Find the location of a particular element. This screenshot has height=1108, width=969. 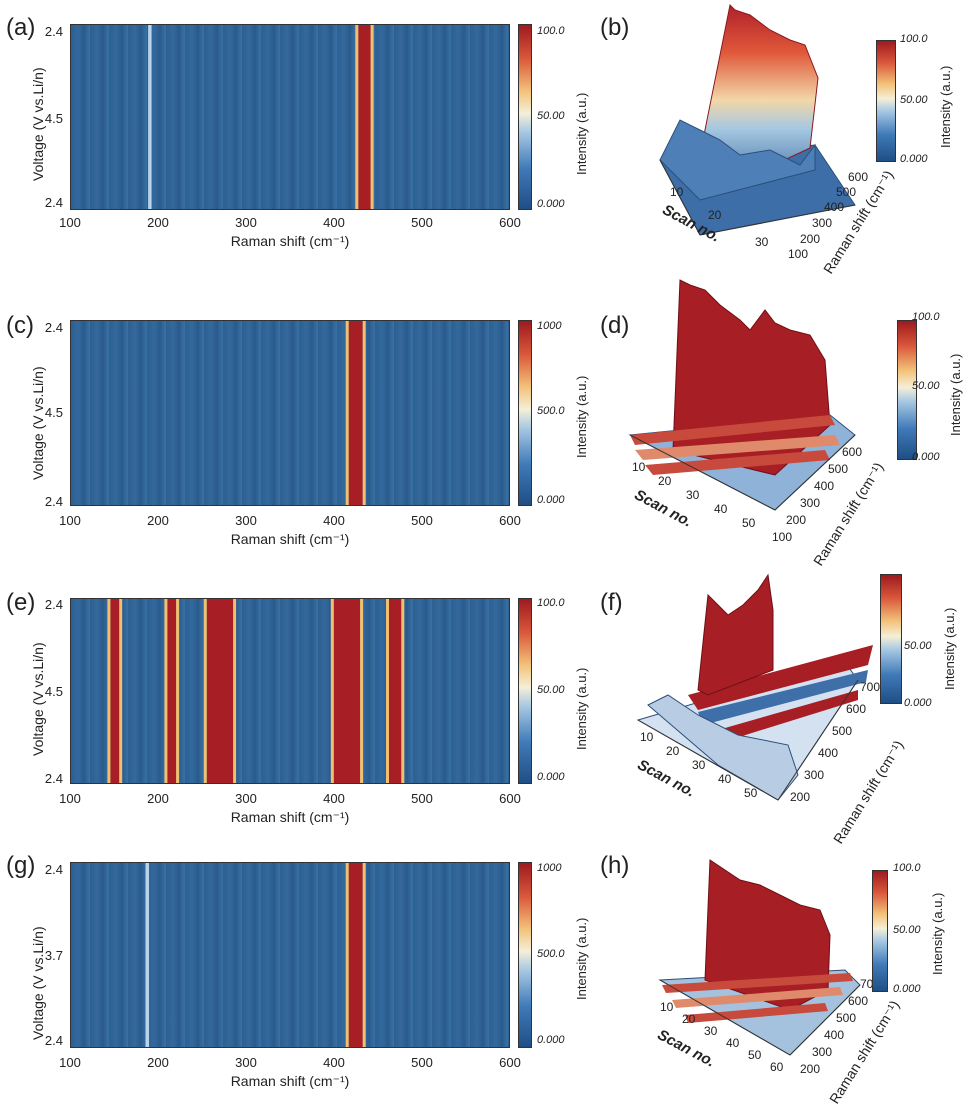

heatmap-g is located at coordinates (290, 955).